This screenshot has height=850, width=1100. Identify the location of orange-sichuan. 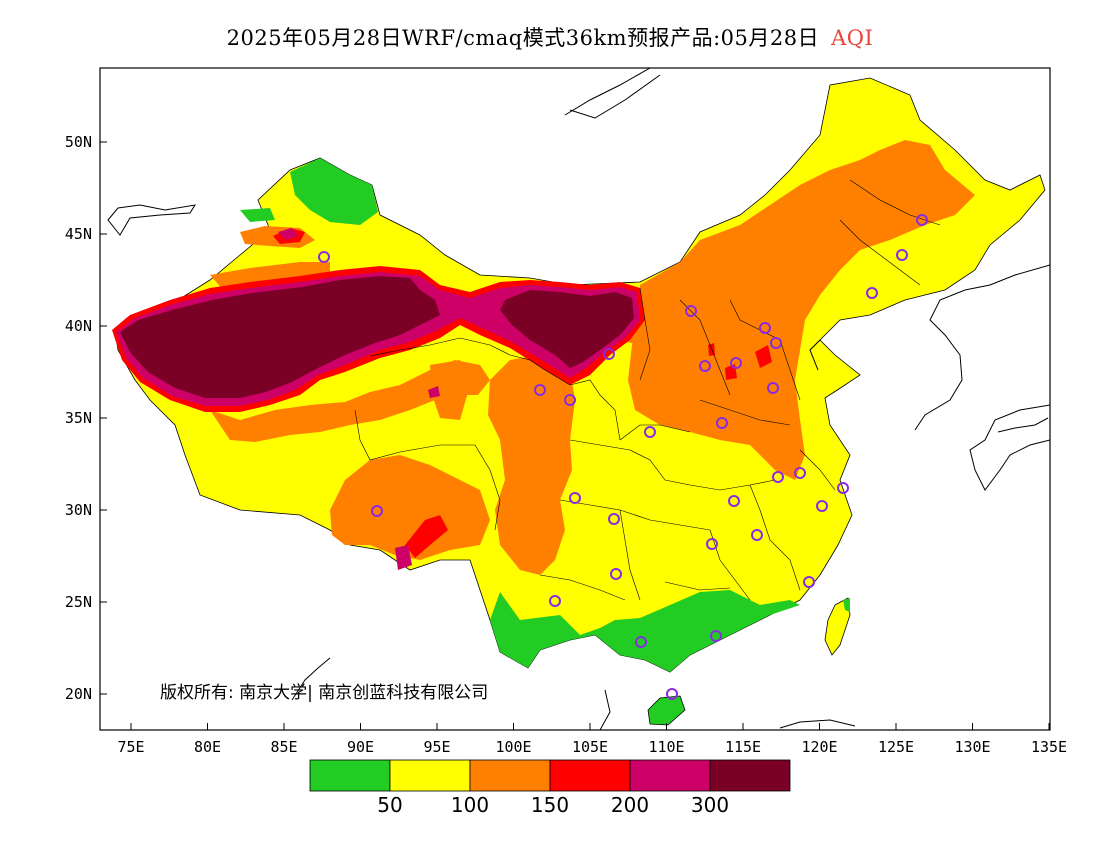
(531, 465).